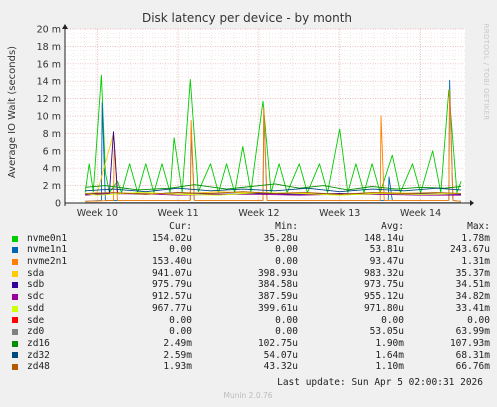 Image resolution: width=497 pixels, height=407 pixels. Describe the element at coordinates (472, 285) in the screenshot. I see `legend-max: 34.51m` at that location.